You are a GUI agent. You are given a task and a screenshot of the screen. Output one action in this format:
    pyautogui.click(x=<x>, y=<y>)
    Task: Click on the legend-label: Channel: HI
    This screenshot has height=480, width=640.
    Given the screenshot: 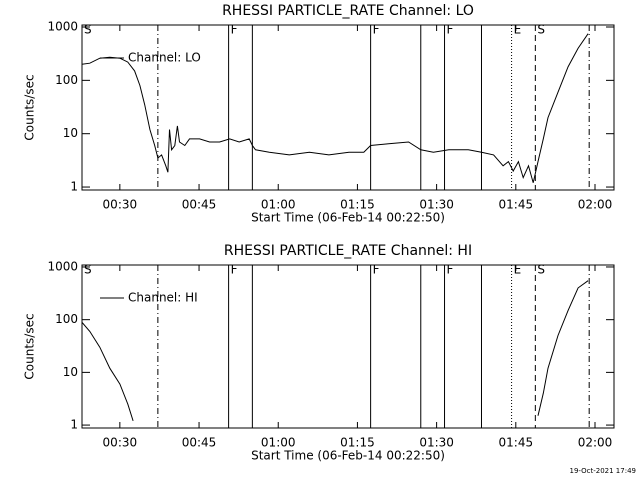 What is the action you would take?
    pyautogui.click(x=163, y=298)
    